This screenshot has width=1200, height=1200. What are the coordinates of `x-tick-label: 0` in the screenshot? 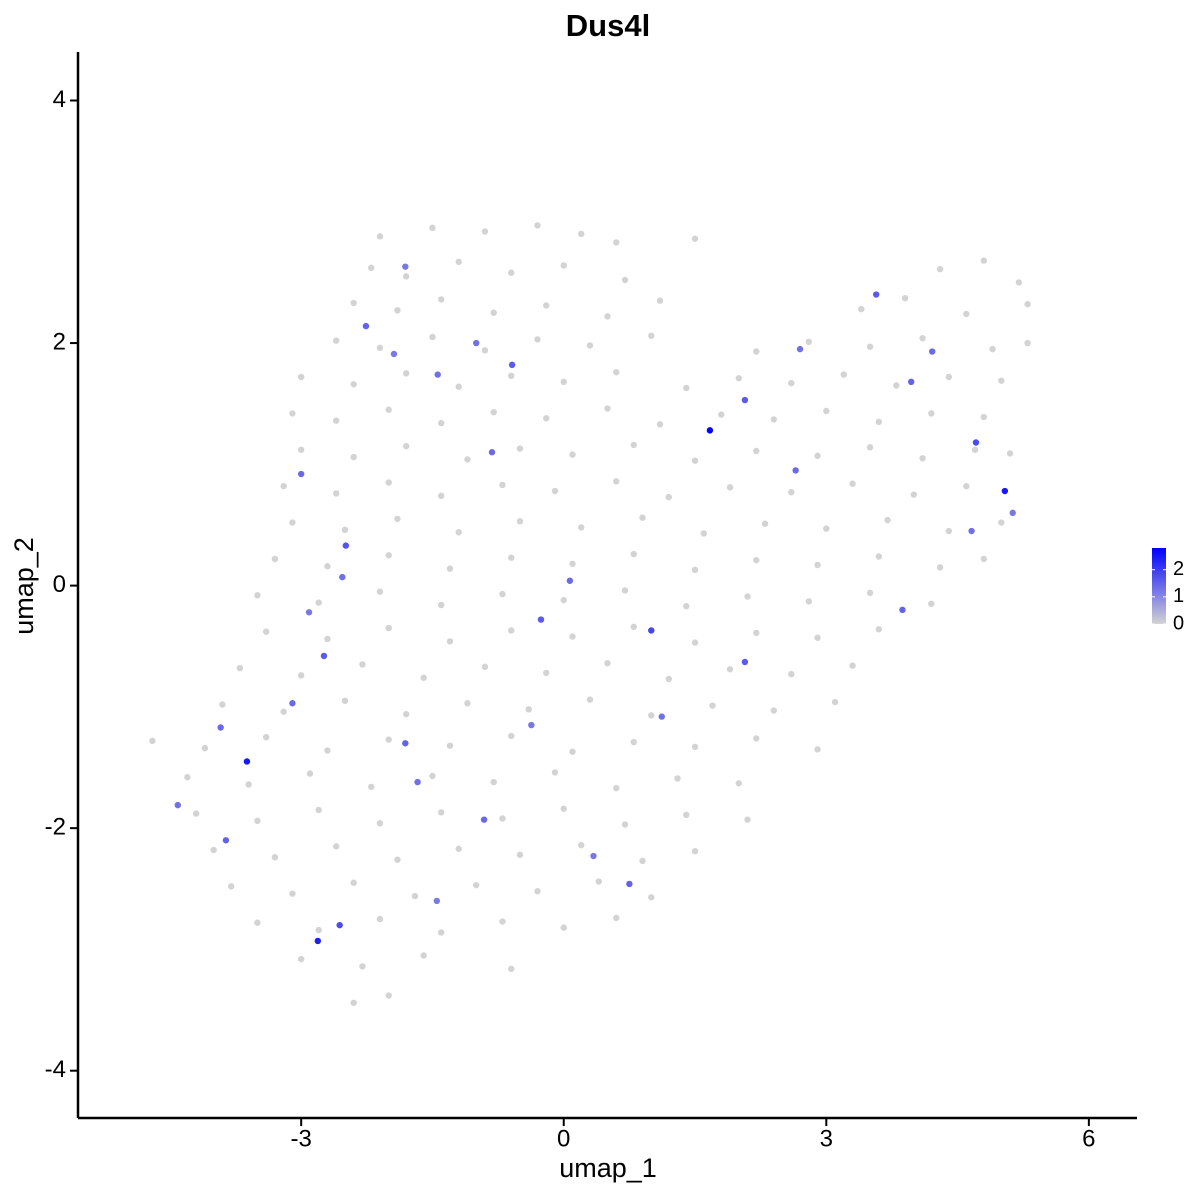 It's located at (563, 1138).